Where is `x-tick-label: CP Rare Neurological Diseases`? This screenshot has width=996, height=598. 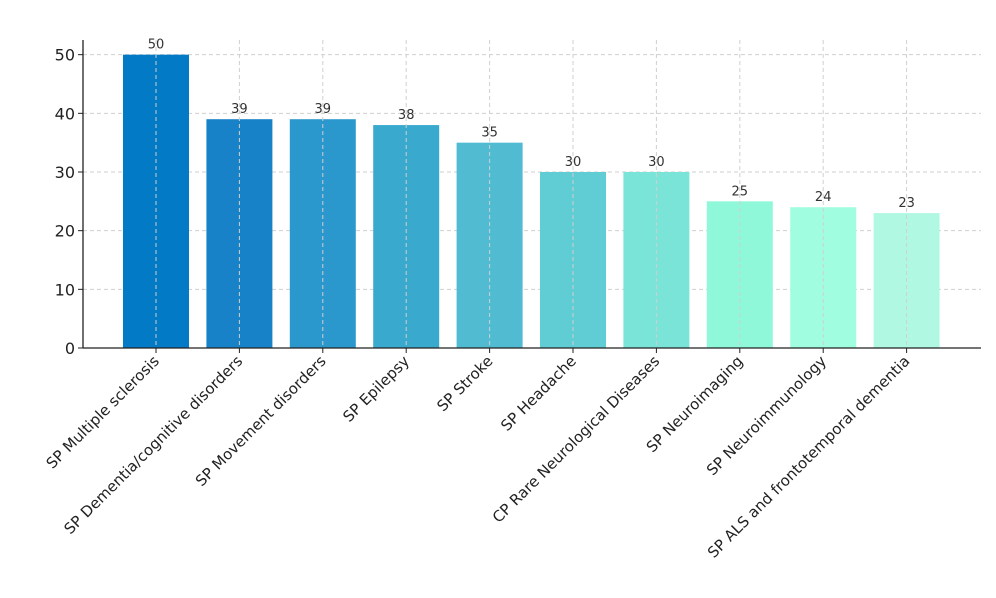
x-tick-label: CP Rare Neurological Diseases is located at coordinates (576, 439).